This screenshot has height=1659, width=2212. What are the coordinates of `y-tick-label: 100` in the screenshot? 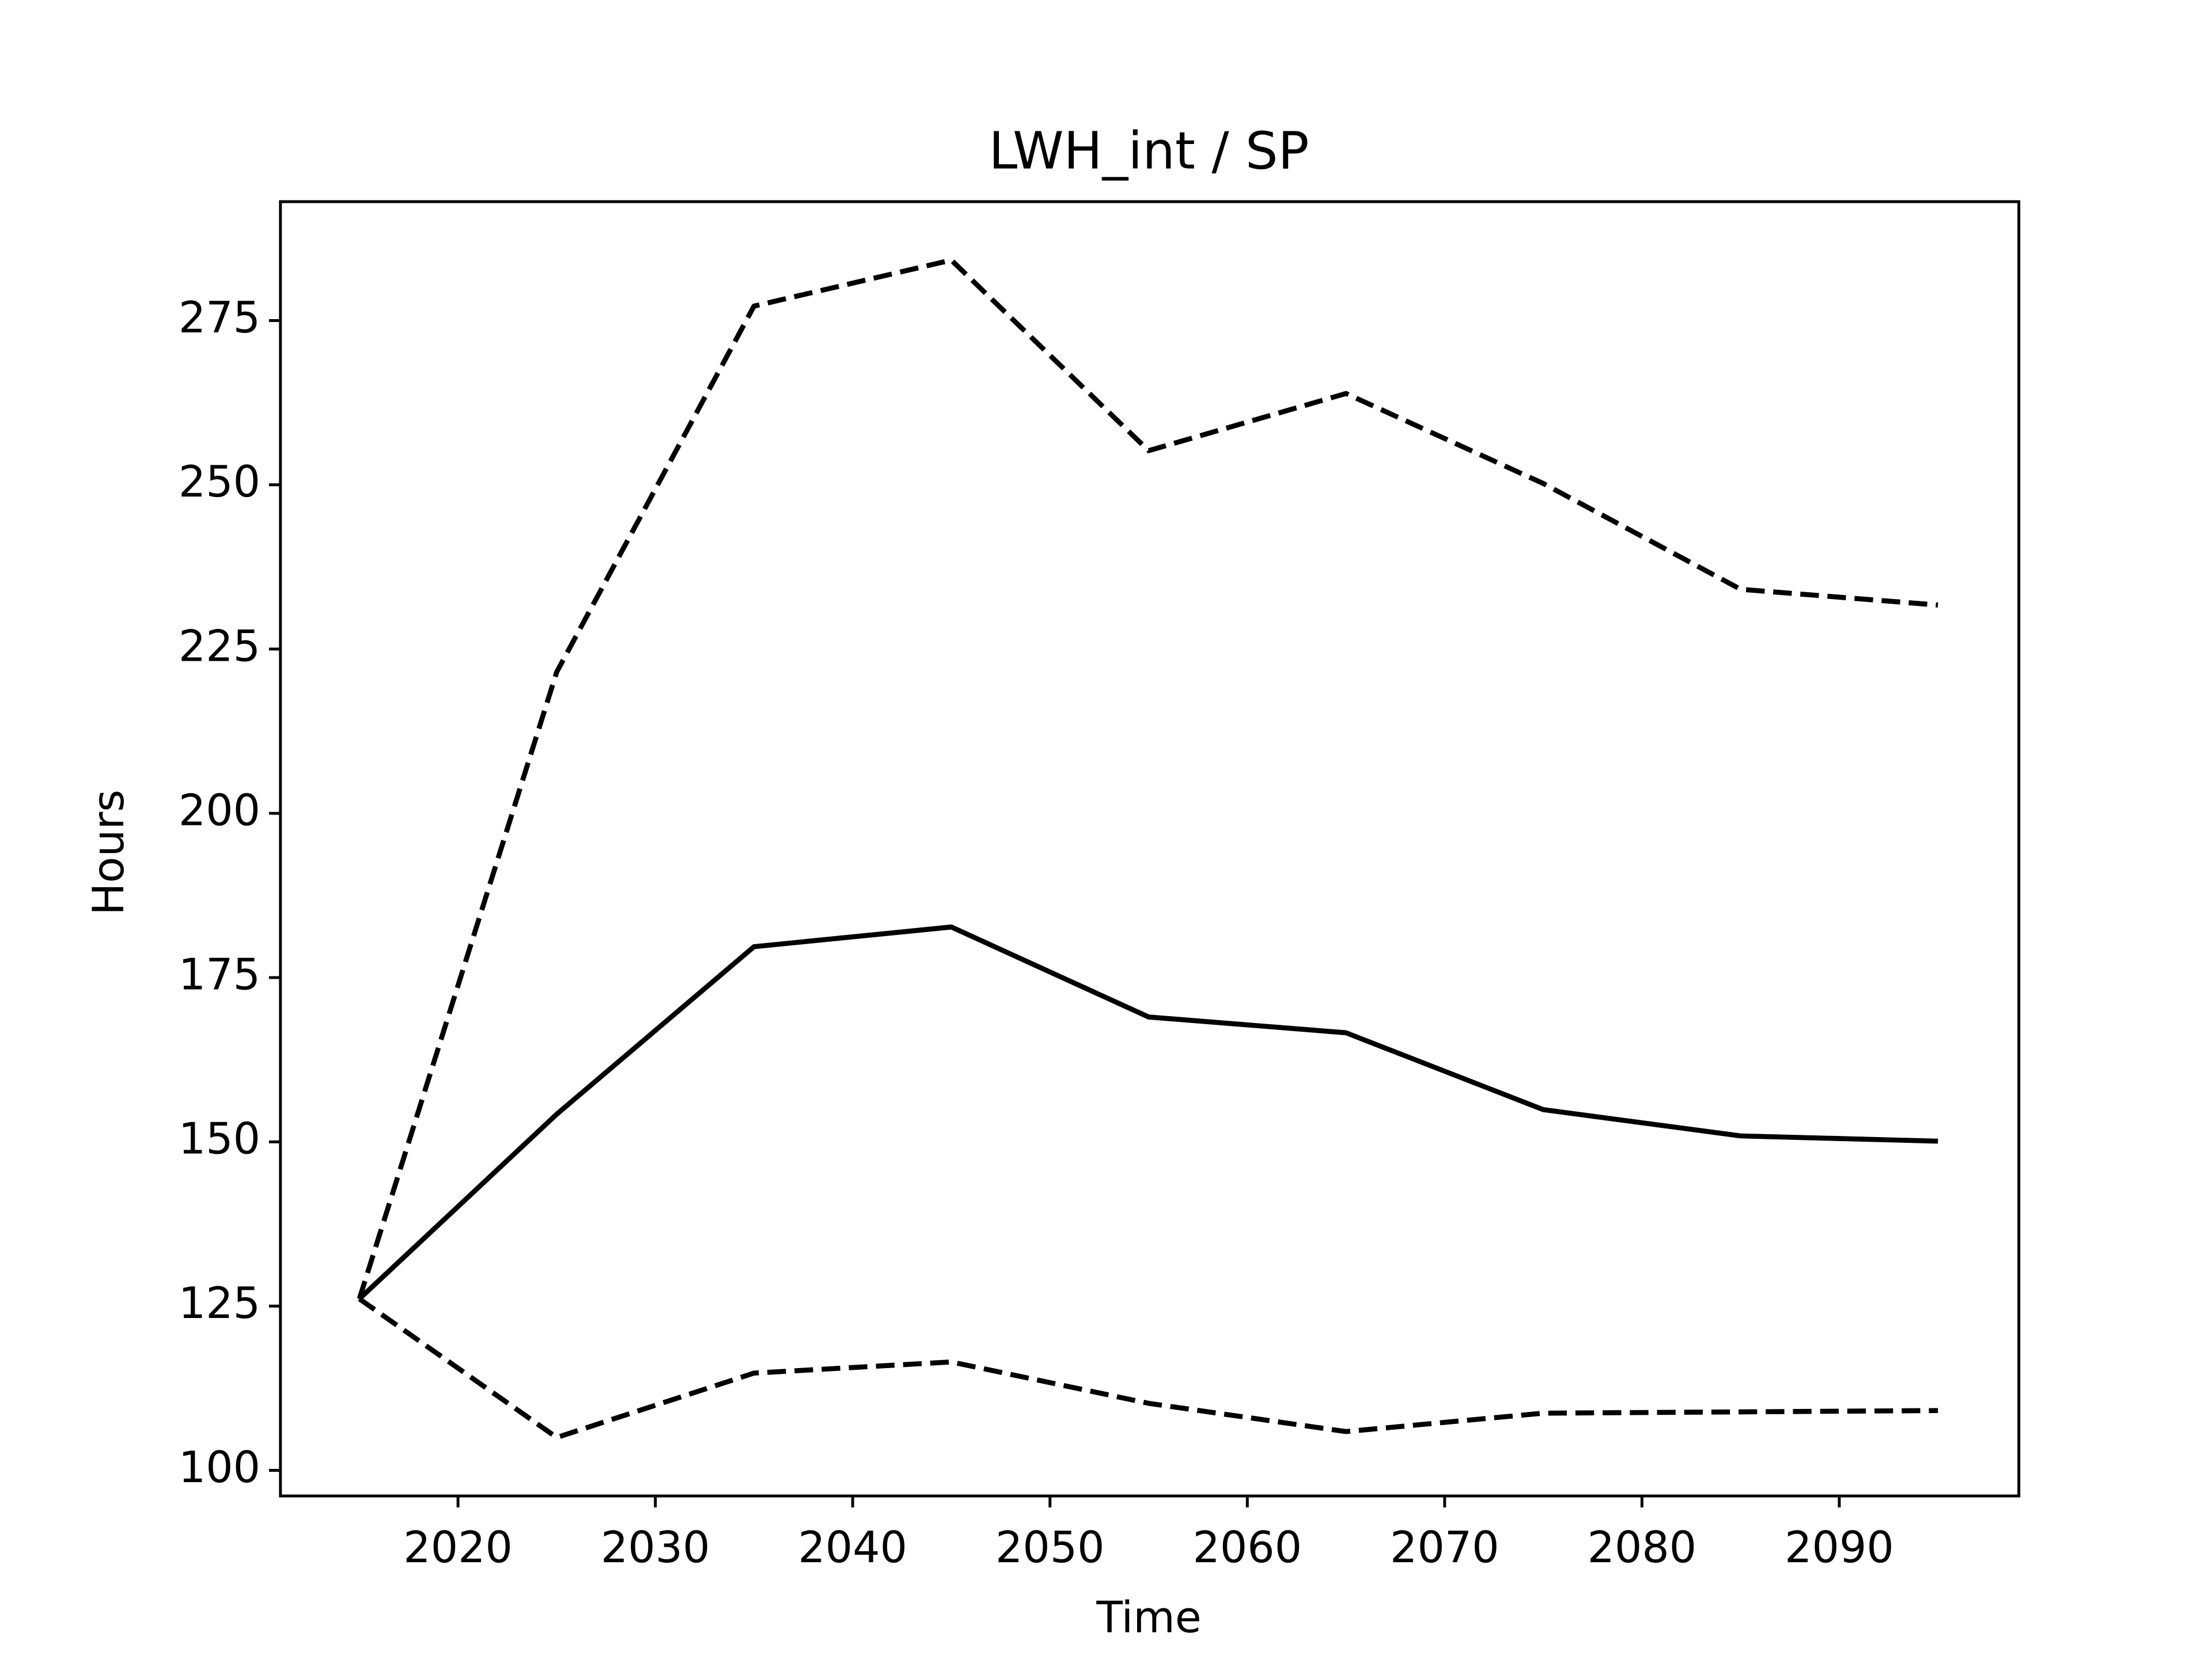 It's located at (219, 1467).